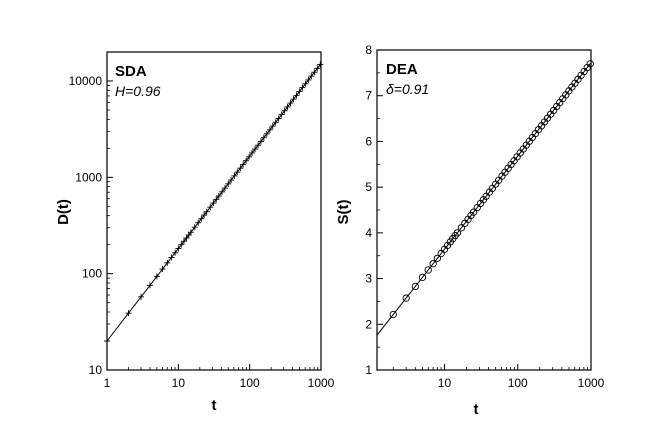  What do you see at coordinates (107, 383) in the screenshot?
I see `x-tick-label: 1` at bounding box center [107, 383].